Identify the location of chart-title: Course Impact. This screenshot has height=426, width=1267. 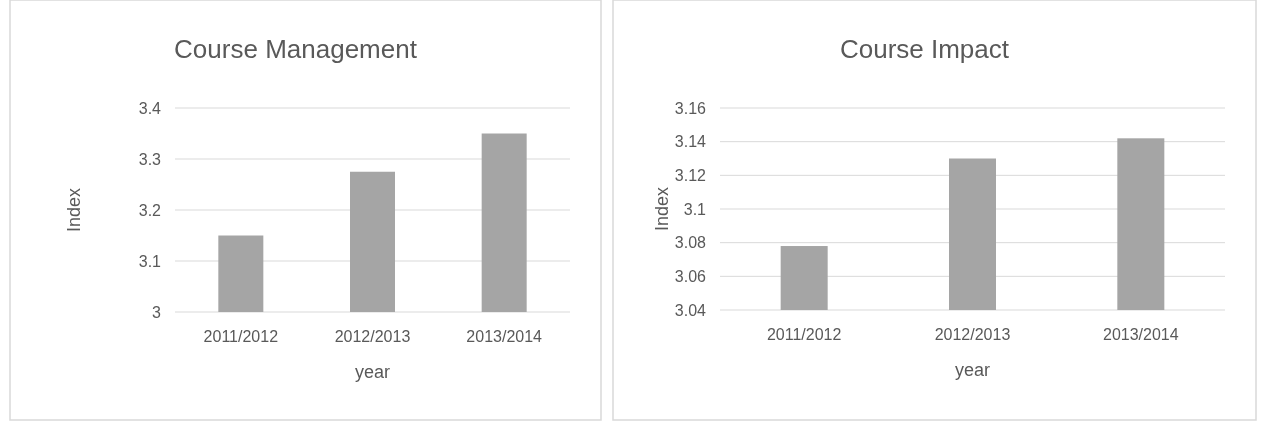
(924, 49).